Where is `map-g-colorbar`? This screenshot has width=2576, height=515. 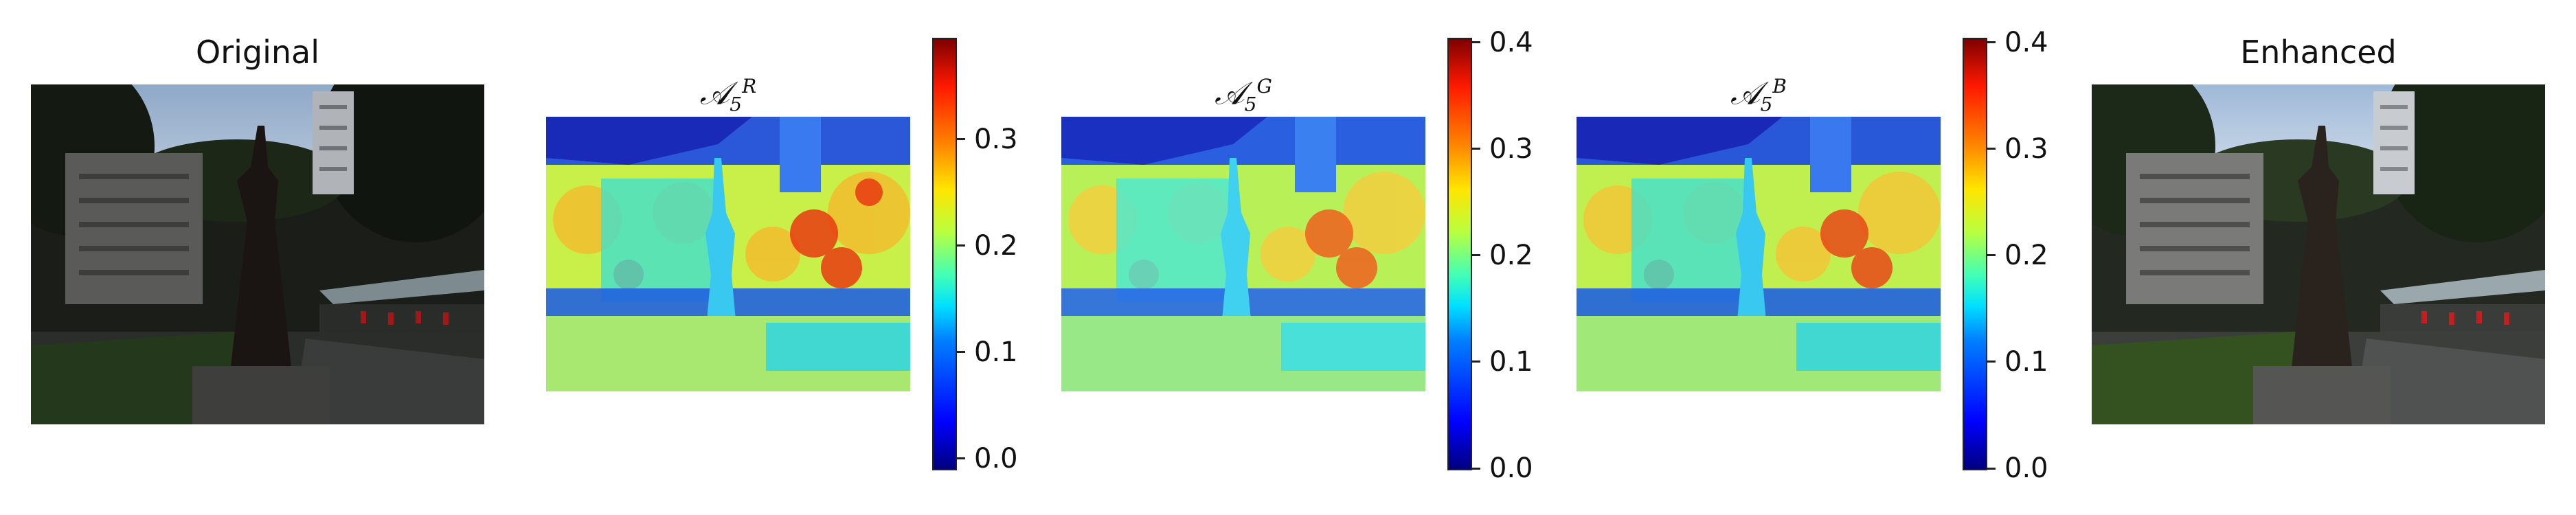 map-g-colorbar is located at coordinates (1459, 254).